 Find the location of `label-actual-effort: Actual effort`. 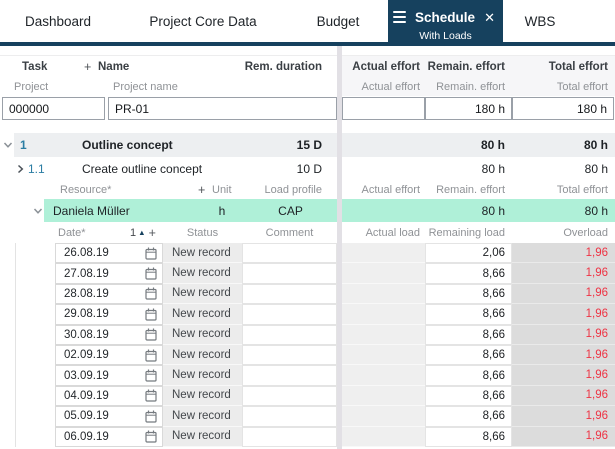

label-actual-effort: Actual effort is located at coordinates (391, 86).